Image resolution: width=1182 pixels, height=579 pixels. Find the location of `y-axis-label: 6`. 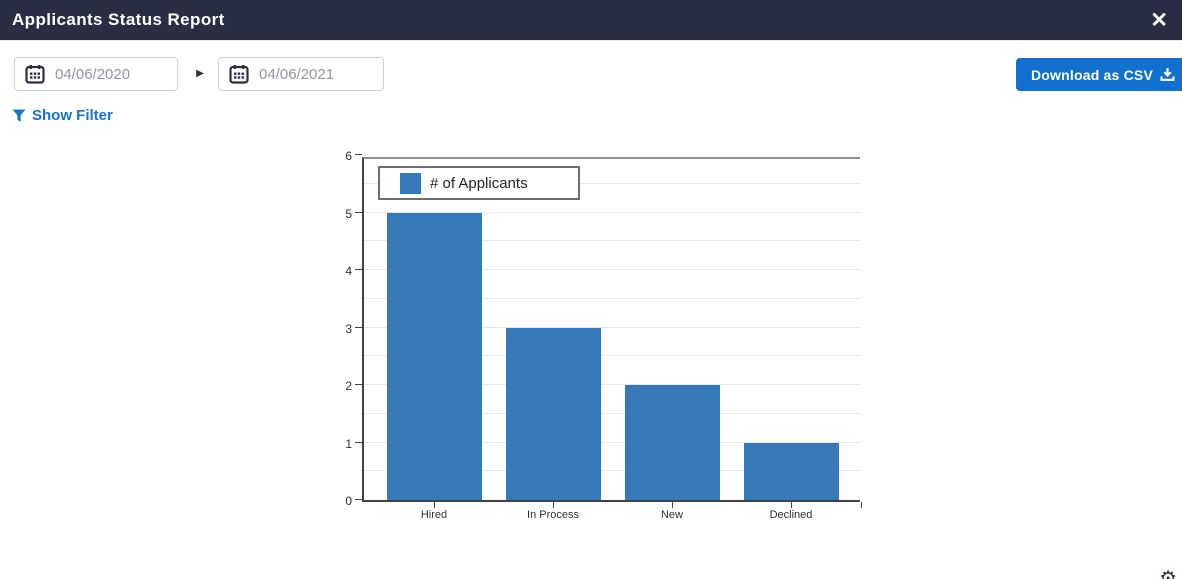

y-axis-label: 6 is located at coordinates (348, 156).